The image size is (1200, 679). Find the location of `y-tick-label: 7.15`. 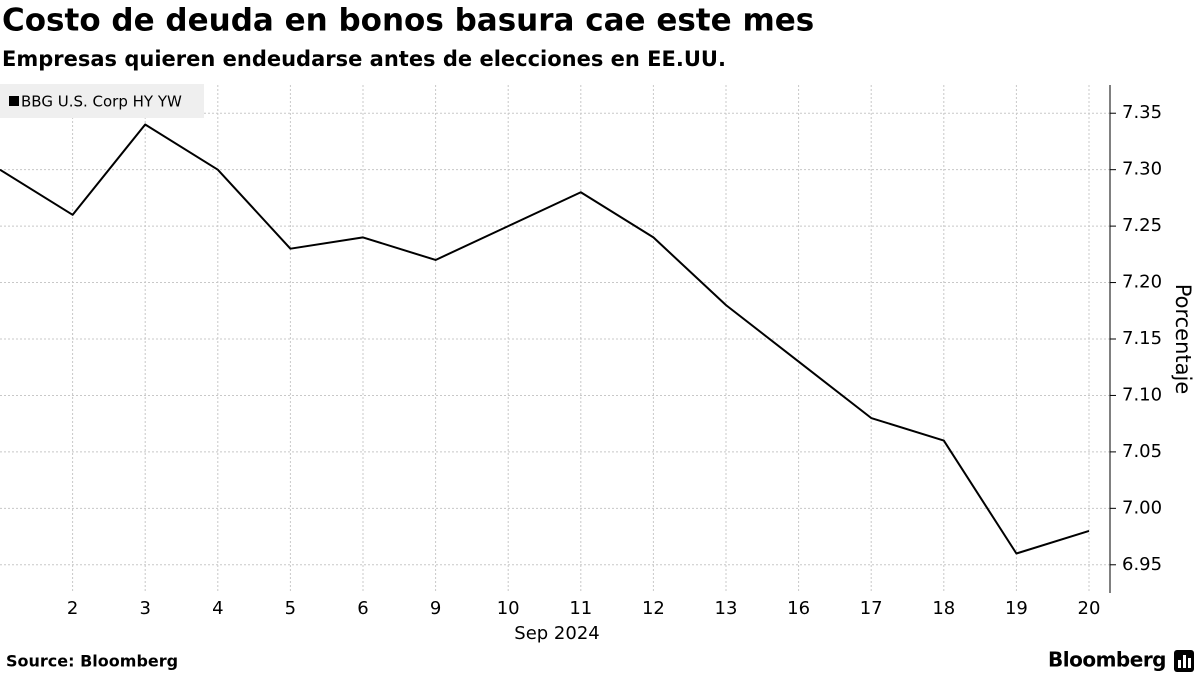

y-tick-label: 7.15 is located at coordinates (1142, 338).